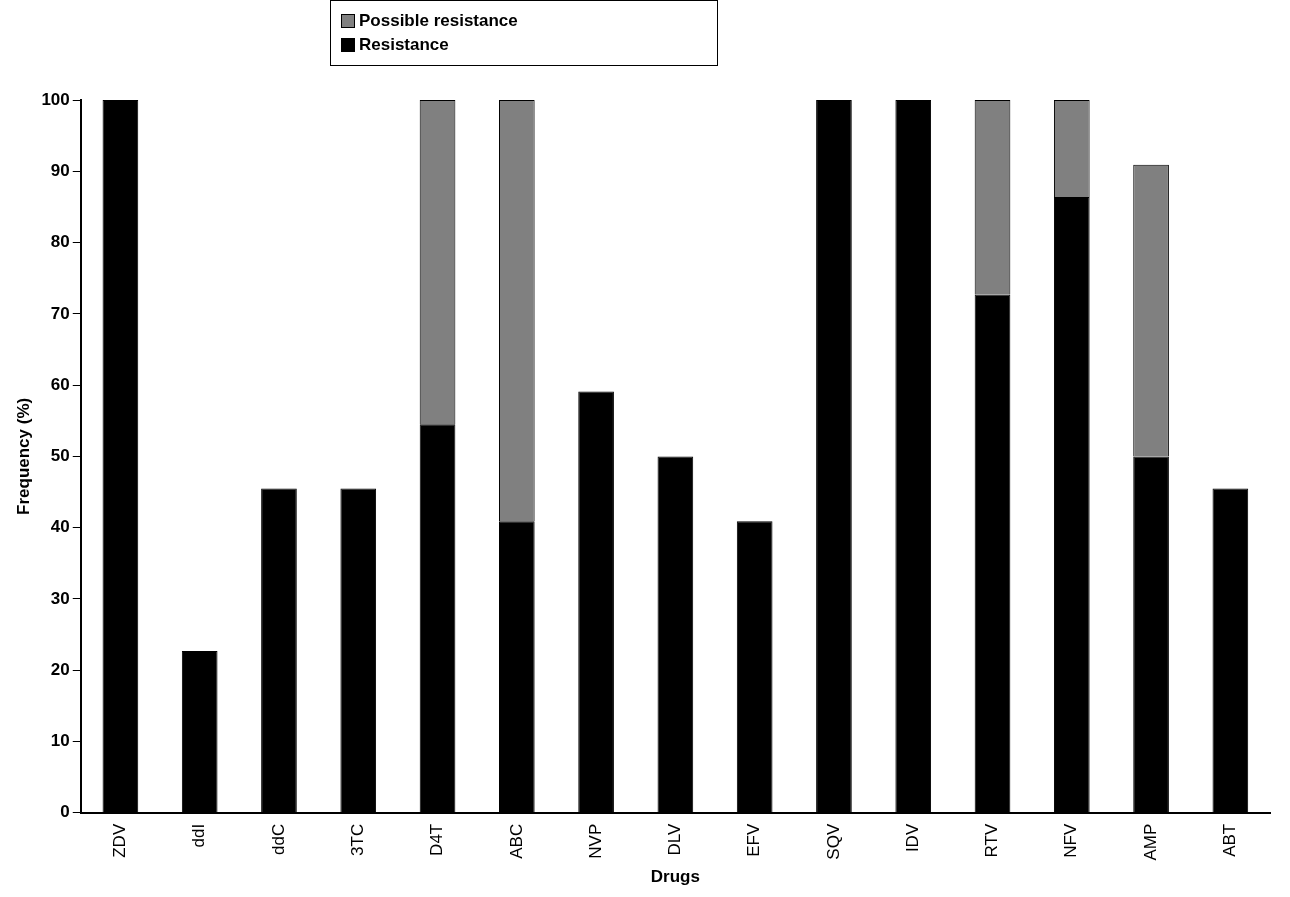 The image size is (1290, 897). Describe the element at coordinates (65, 812) in the screenshot. I see `y-tick-label: 0` at that location.